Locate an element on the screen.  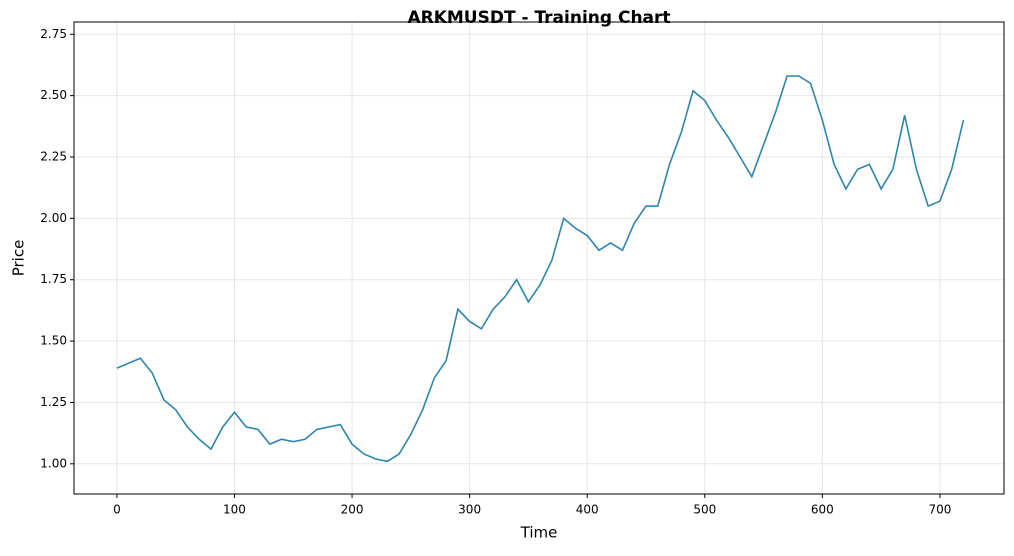
y-tick-label: 2.50 is located at coordinates (53, 95).